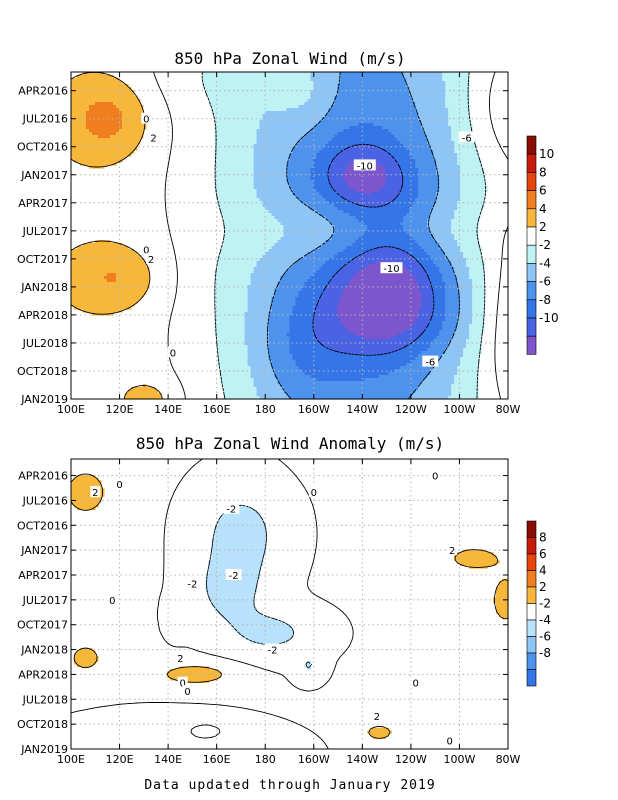 This screenshot has width=618, height=800. What do you see at coordinates (314, 493) in the screenshot?
I see `contour-label: 0` at bounding box center [314, 493].